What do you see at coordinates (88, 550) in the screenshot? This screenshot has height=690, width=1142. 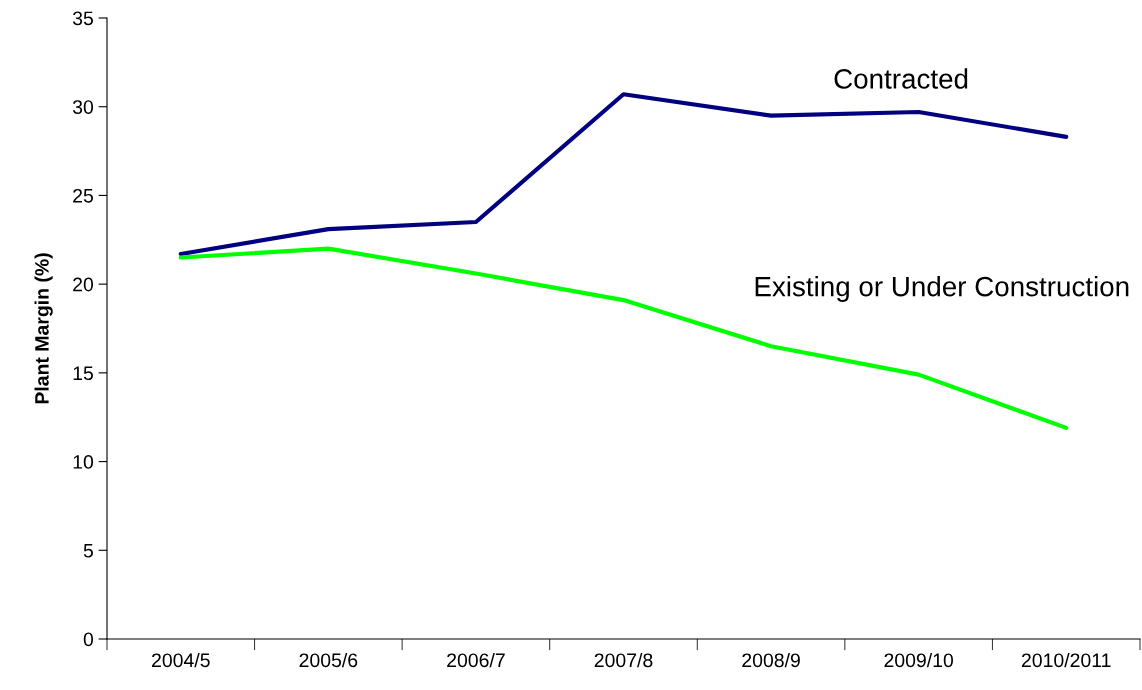 I see `y-tick-label: 5` at bounding box center [88, 550].